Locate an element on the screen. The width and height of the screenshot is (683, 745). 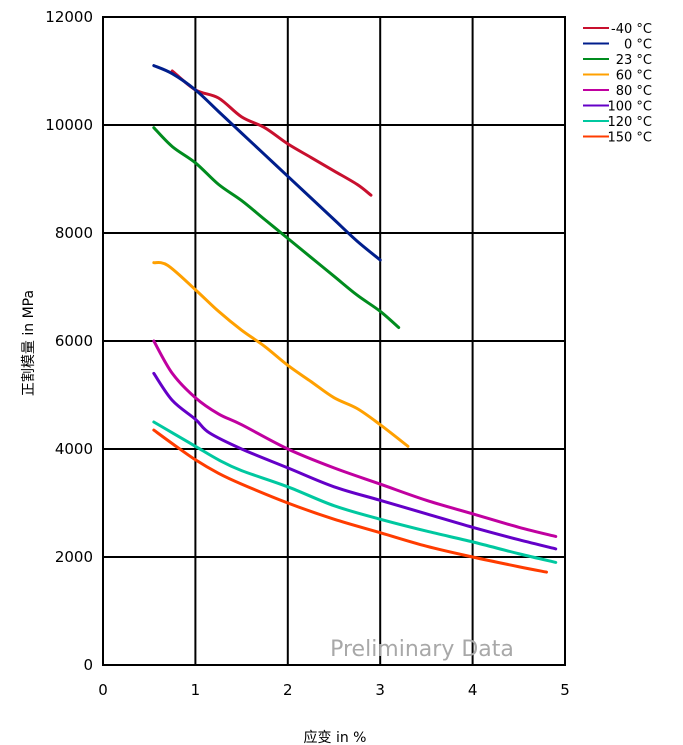
x-axis-label: 应变 in % is located at coordinates (335, 737).